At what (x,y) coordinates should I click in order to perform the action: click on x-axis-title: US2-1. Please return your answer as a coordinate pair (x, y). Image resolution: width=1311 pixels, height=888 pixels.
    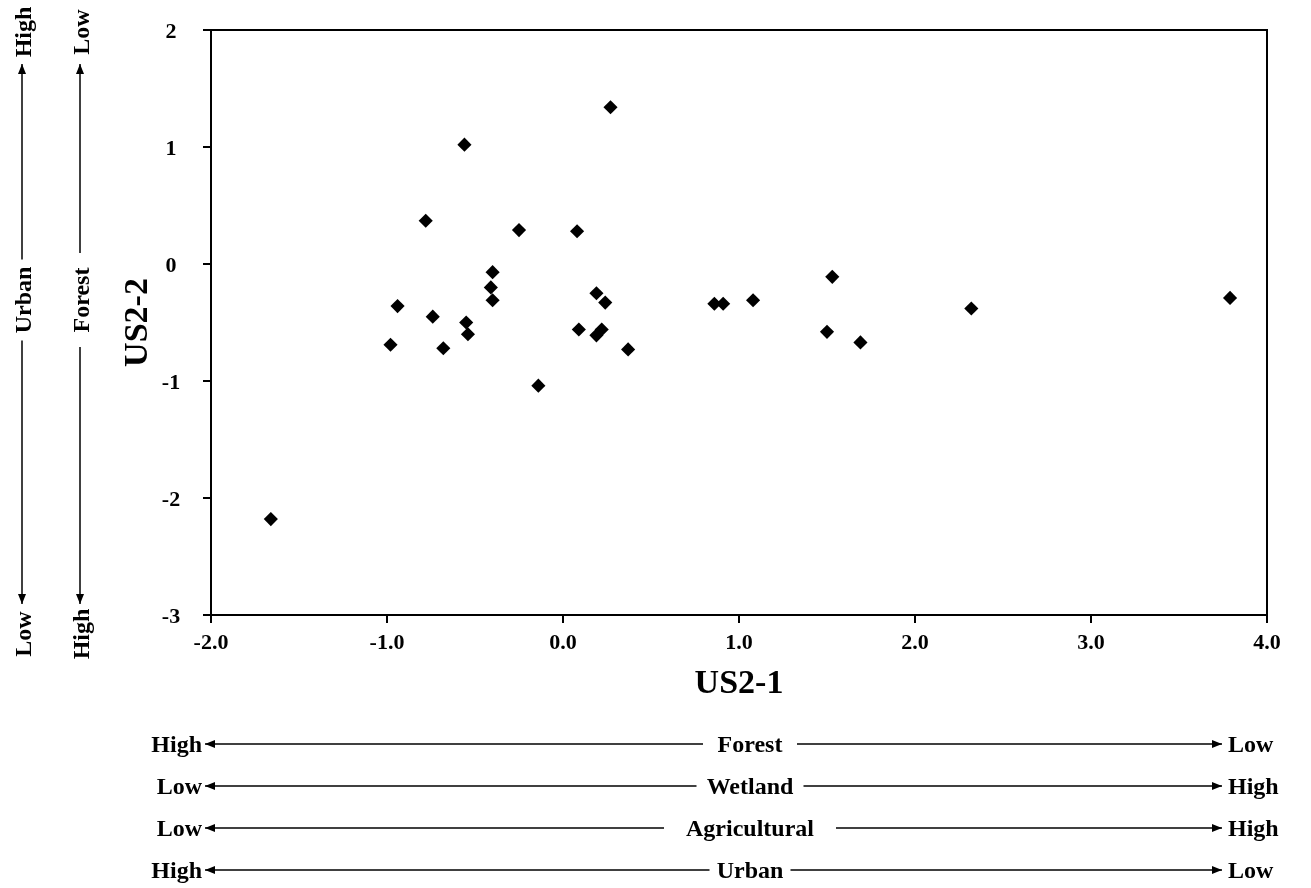
    Looking at the image, I should click on (739, 681).